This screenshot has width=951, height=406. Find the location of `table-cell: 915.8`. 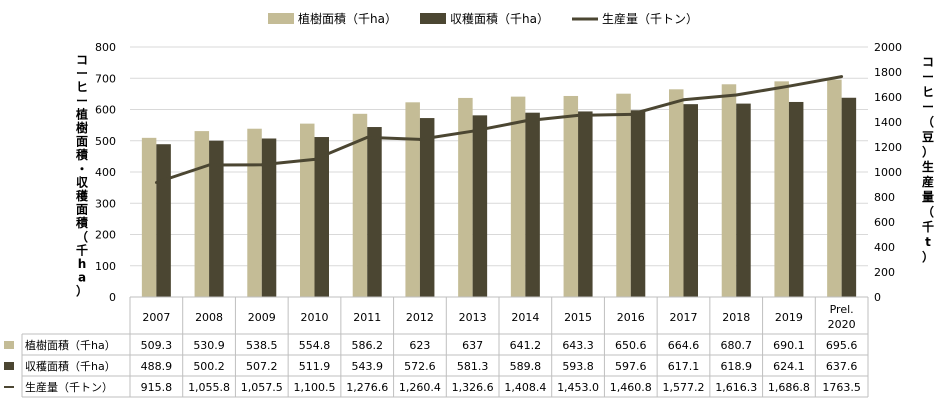

table-cell: 915.8 is located at coordinates (157, 387).